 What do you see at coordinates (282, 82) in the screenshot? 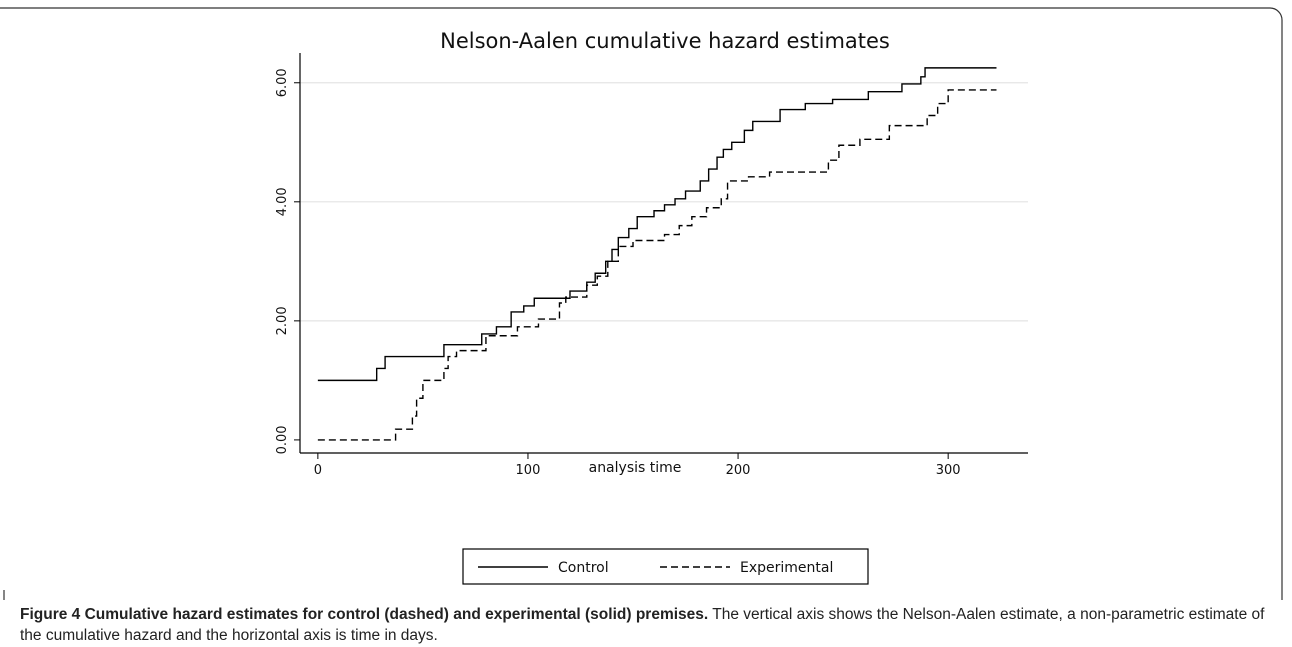
I see `y-tick-label: 6.00` at bounding box center [282, 82].